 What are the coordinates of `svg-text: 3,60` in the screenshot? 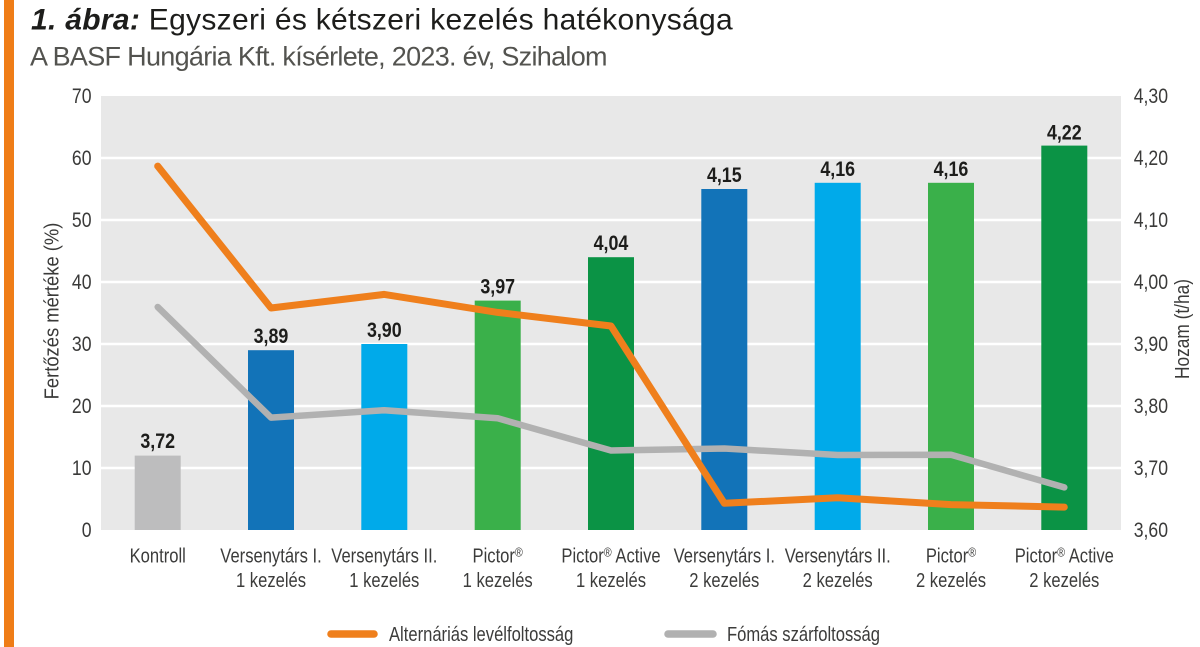 It's located at (1151, 531).